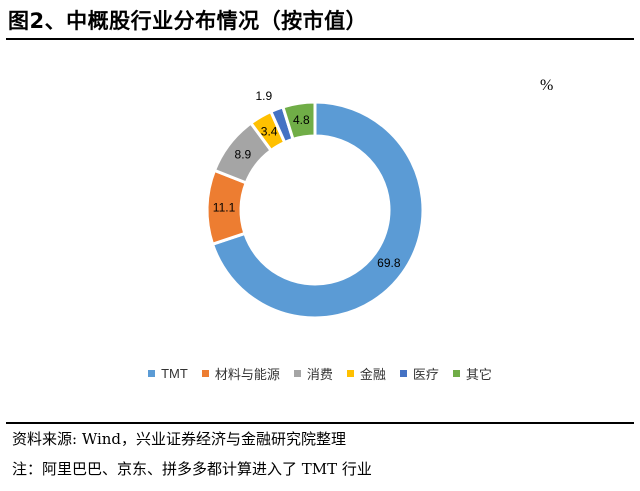 This screenshot has width=640, height=491. Describe the element at coordinates (269, 131) in the screenshot. I see `data-label-finance: 3.4` at that location.